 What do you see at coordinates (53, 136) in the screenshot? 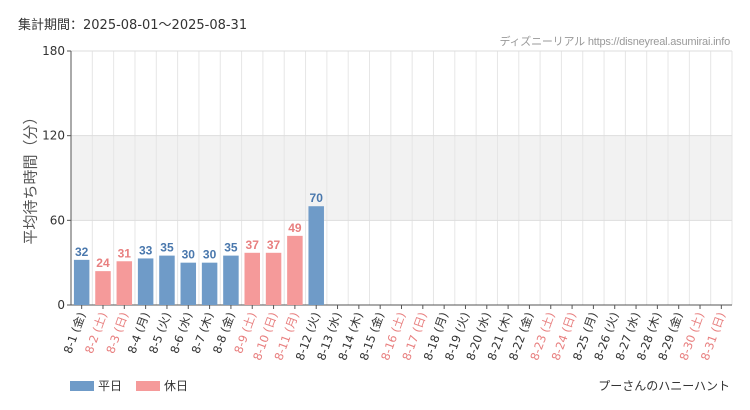
I see `y-tick-label: 120` at bounding box center [53, 136].